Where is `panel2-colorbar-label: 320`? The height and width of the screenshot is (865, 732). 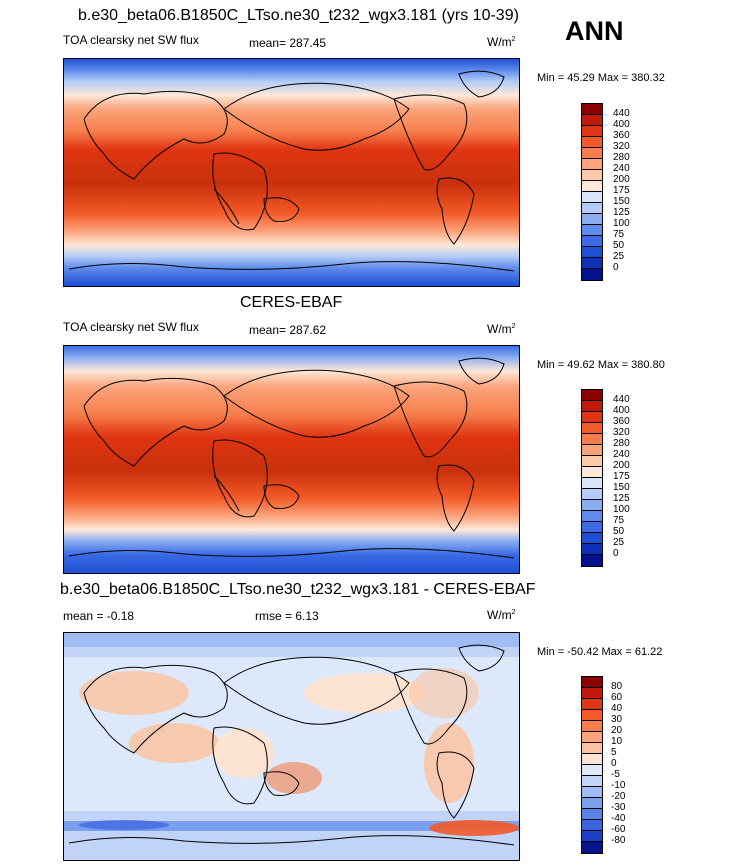
panel2-colorbar-label: 320 is located at coordinates (621, 432).